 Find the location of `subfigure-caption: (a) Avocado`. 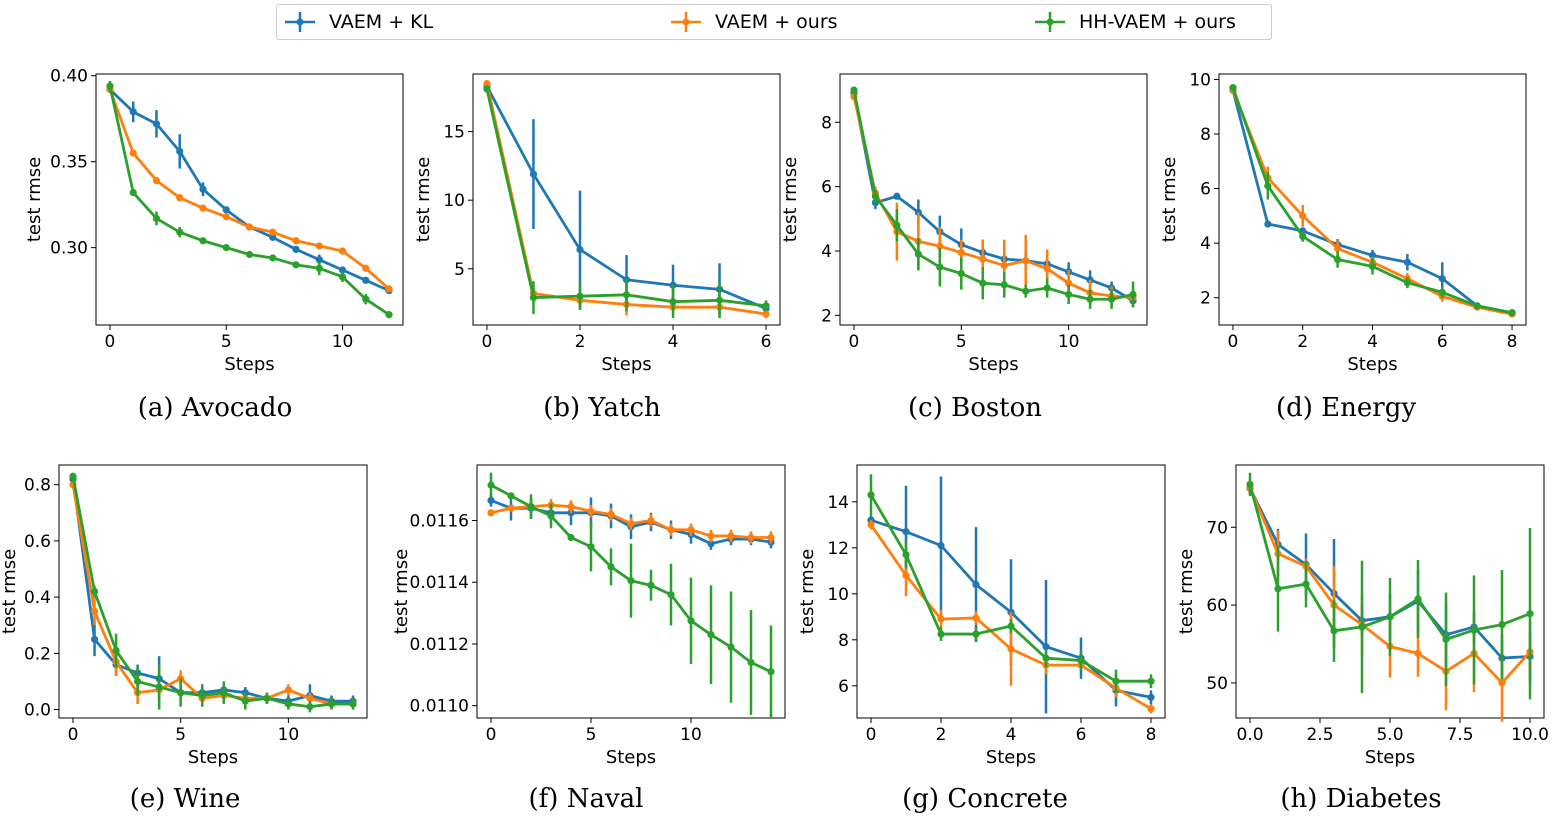

subfigure-caption: (a) Avocado is located at coordinates (215, 408).